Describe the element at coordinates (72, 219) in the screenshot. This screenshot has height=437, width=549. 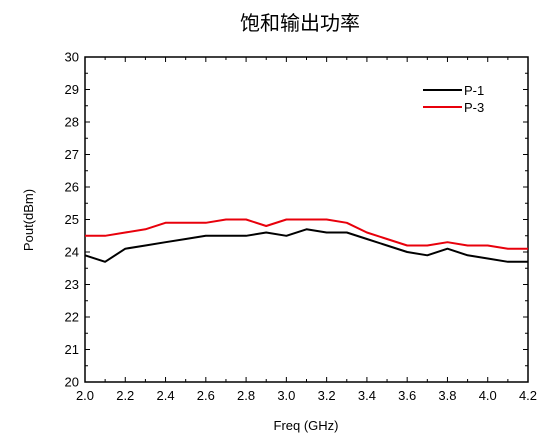
I see `y-tick-label: 25` at that location.